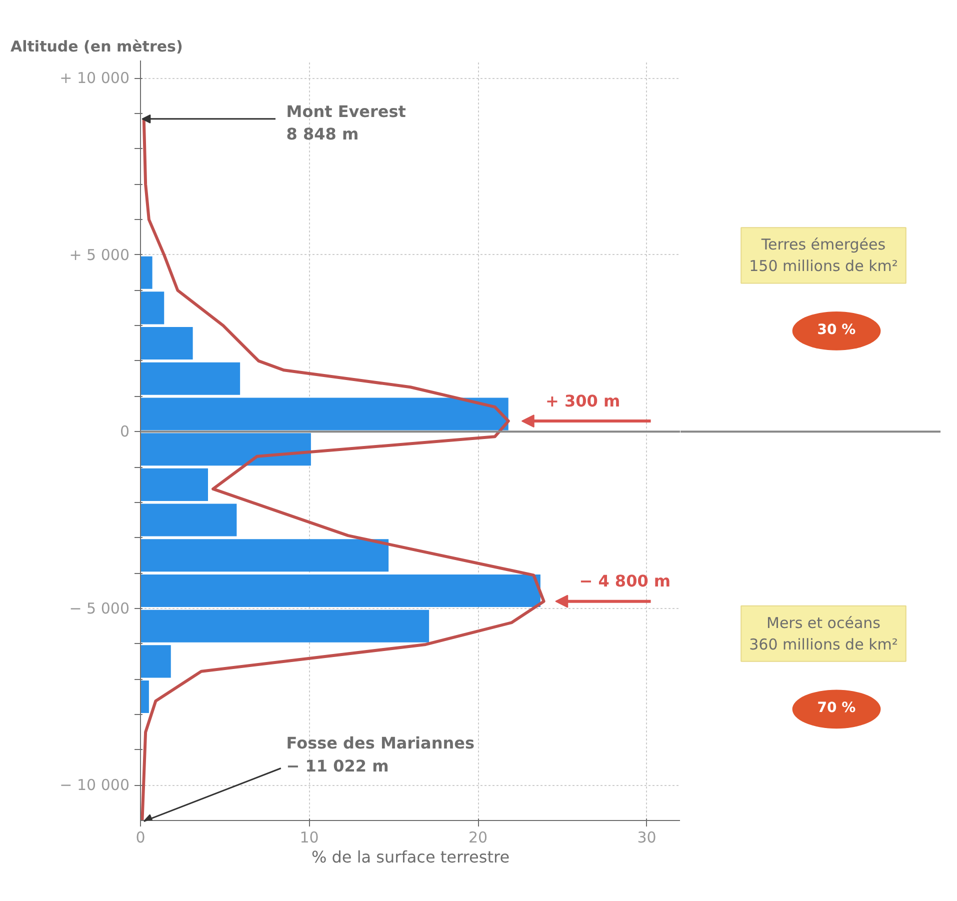  I want to click on annotation: − 4 800 m, so click(625, 581).